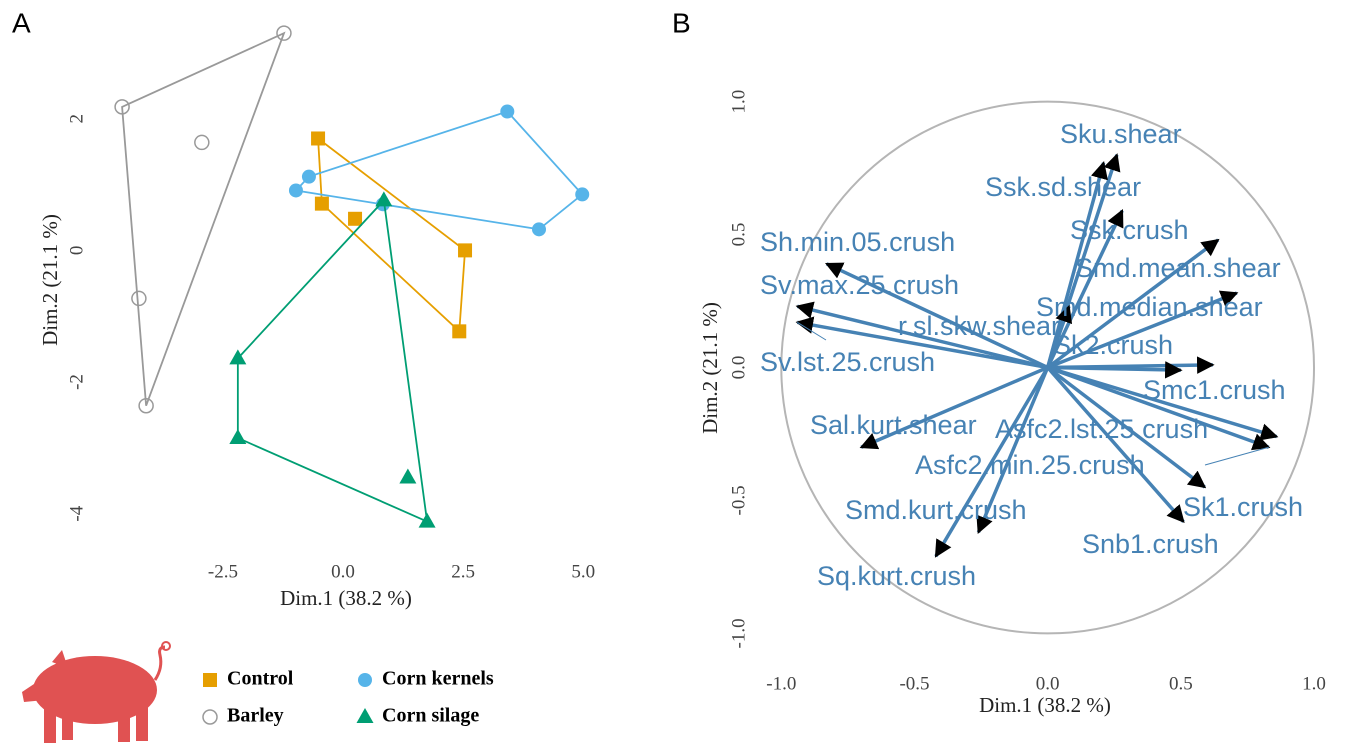 Image resolution: width=1345 pixels, height=745 pixels. What do you see at coordinates (1129, 230) in the screenshot?
I see `variable-label: Ssk.crush` at bounding box center [1129, 230].